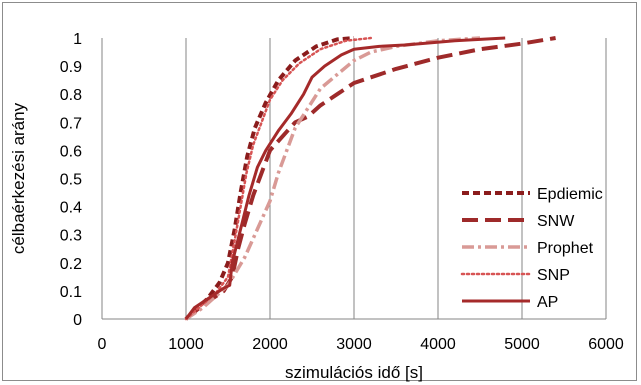 This screenshot has height=385, width=641. Describe the element at coordinates (186, 344) in the screenshot. I see `x-tick-label: 1000` at that location.